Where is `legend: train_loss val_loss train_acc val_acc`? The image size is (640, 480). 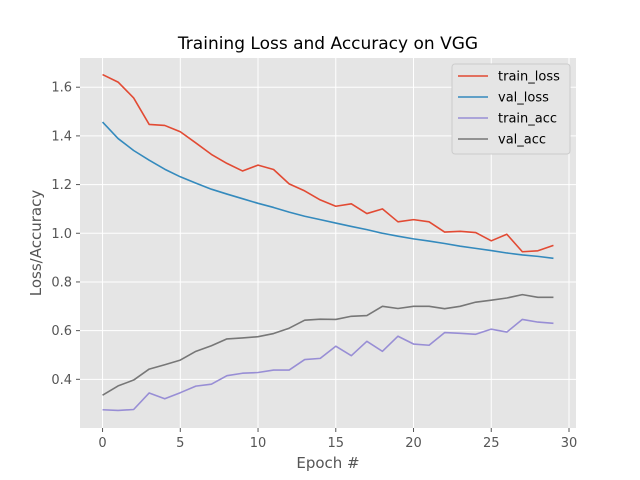
legend: train_loss val_loss train_acc val_acc is located at coordinates (511, 109).